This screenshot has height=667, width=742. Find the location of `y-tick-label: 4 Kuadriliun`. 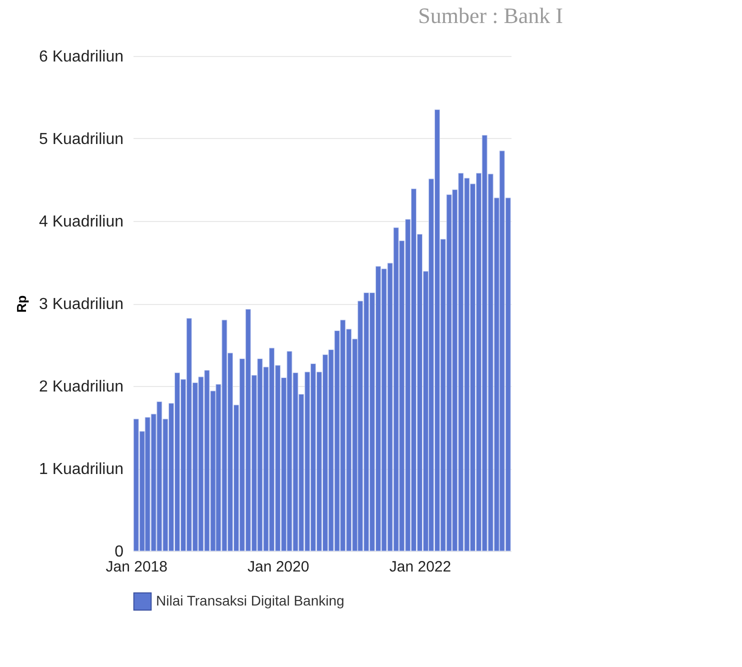

y-tick-label: 4 Kuadriliun is located at coordinates (81, 222).